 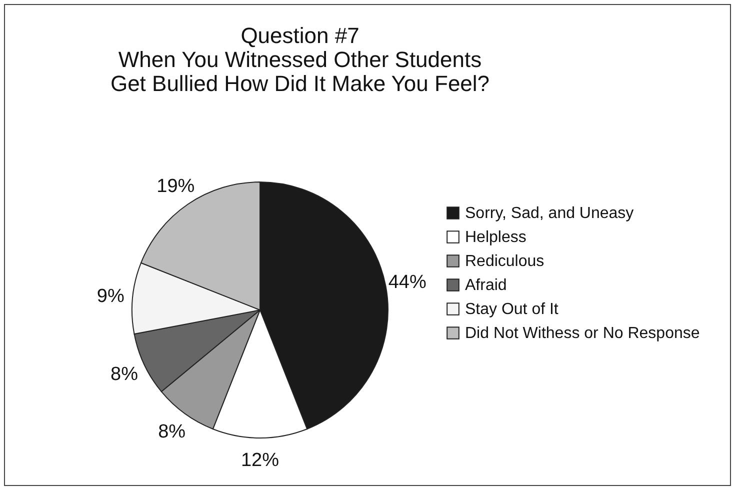 What do you see at coordinates (260, 460) in the screenshot?
I see `data-label: 12%` at bounding box center [260, 460].